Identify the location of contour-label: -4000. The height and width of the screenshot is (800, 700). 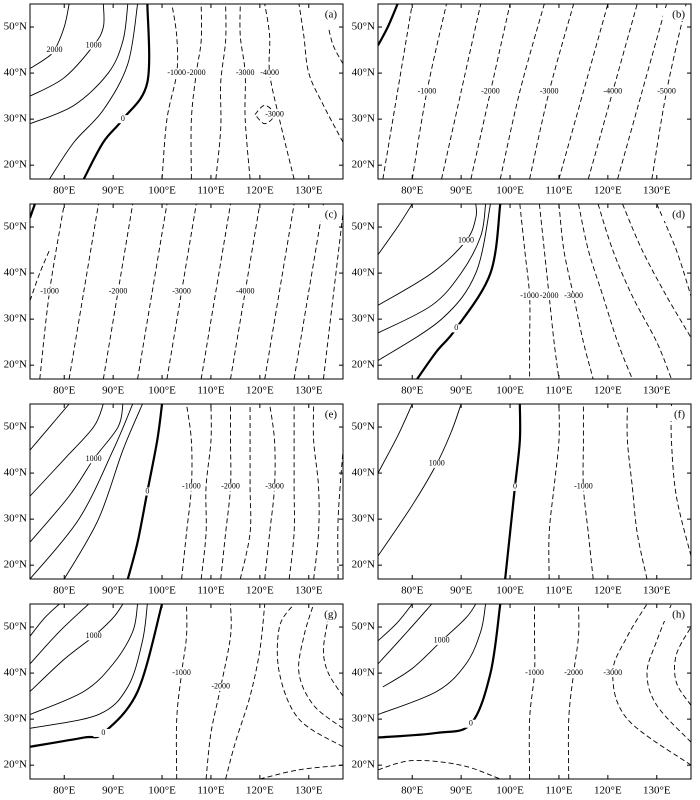
(612, 90).